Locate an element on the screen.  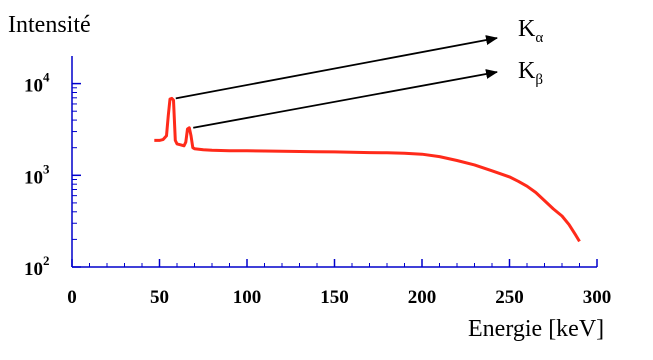
y-tick-label: 10² is located at coordinates (37, 266).